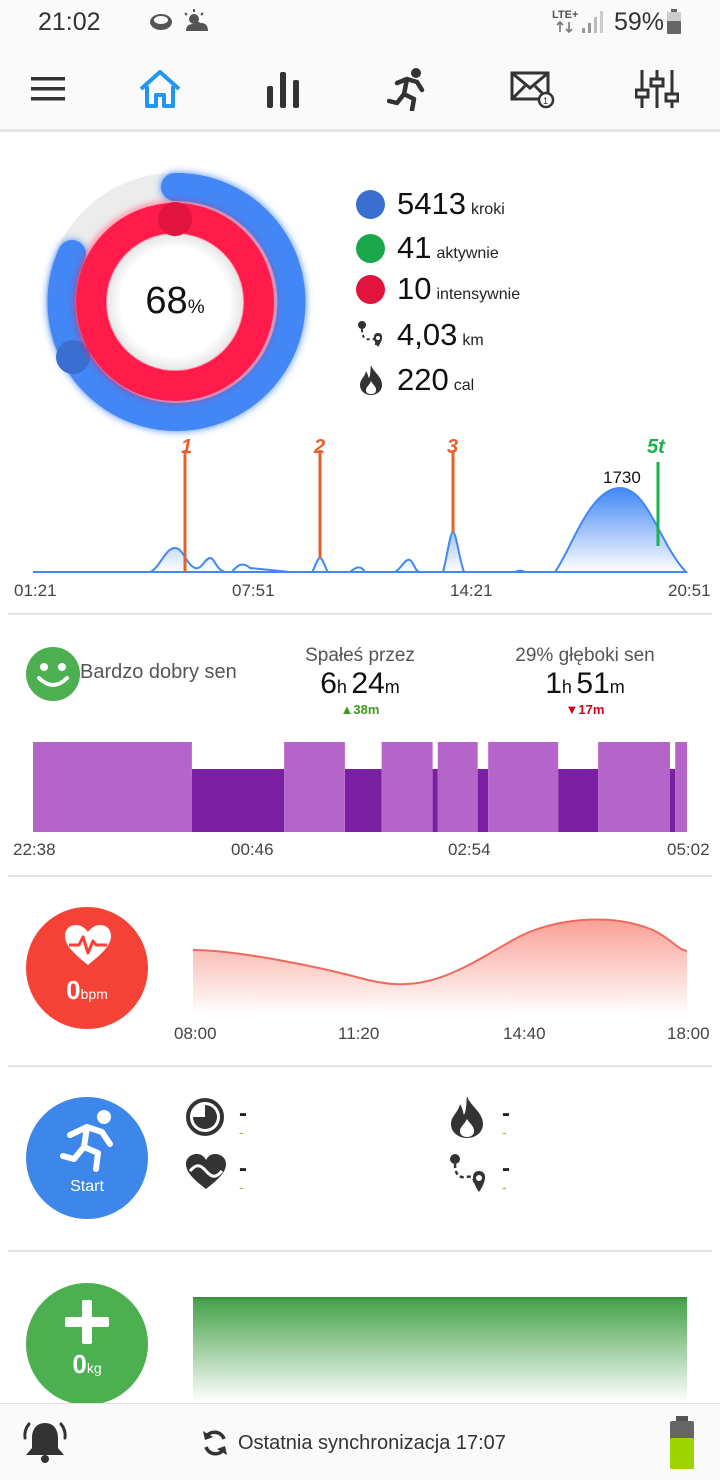  I want to click on goal-percent: 68%, so click(175, 301).